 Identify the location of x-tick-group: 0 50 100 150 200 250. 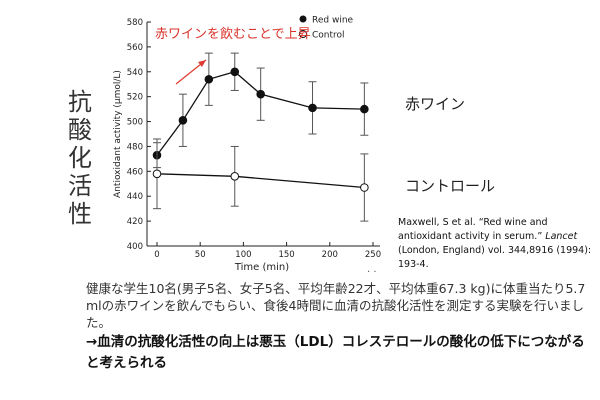
(267, 251).